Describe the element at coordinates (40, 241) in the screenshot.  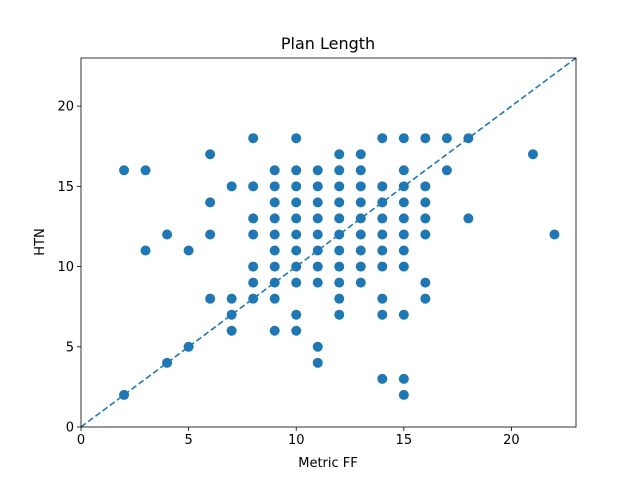
I see `y-axis-label: HTN` at that location.